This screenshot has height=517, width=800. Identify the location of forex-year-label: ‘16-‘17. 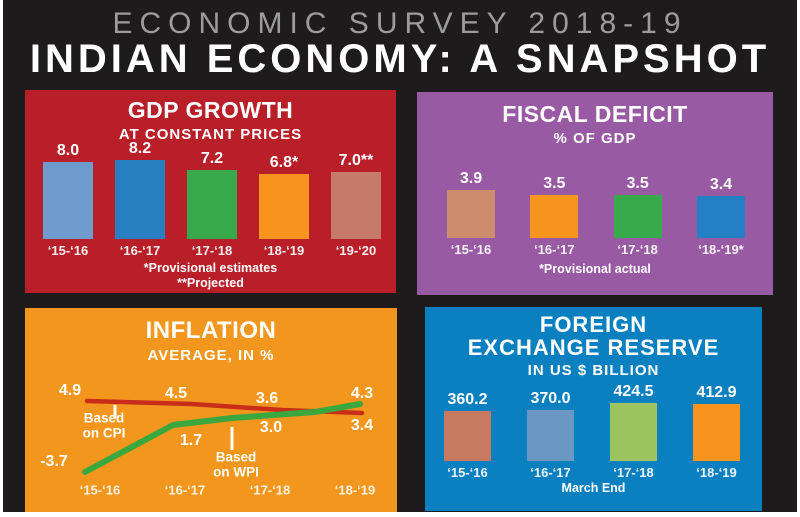
(550, 472).